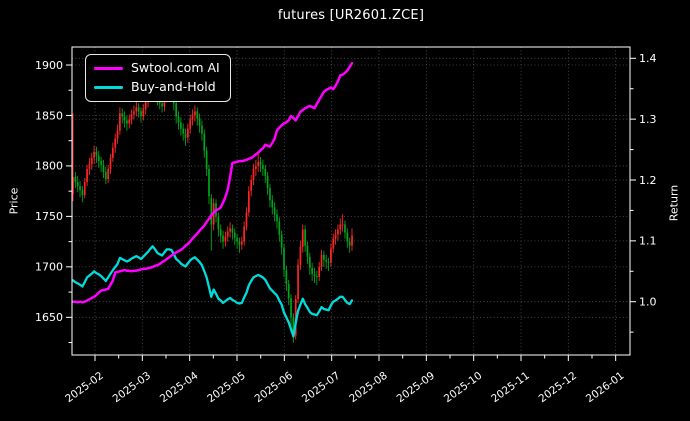 This screenshot has width=690, height=421. I want to click on chart-title: futures [UR2601.ZCE], so click(351, 15).